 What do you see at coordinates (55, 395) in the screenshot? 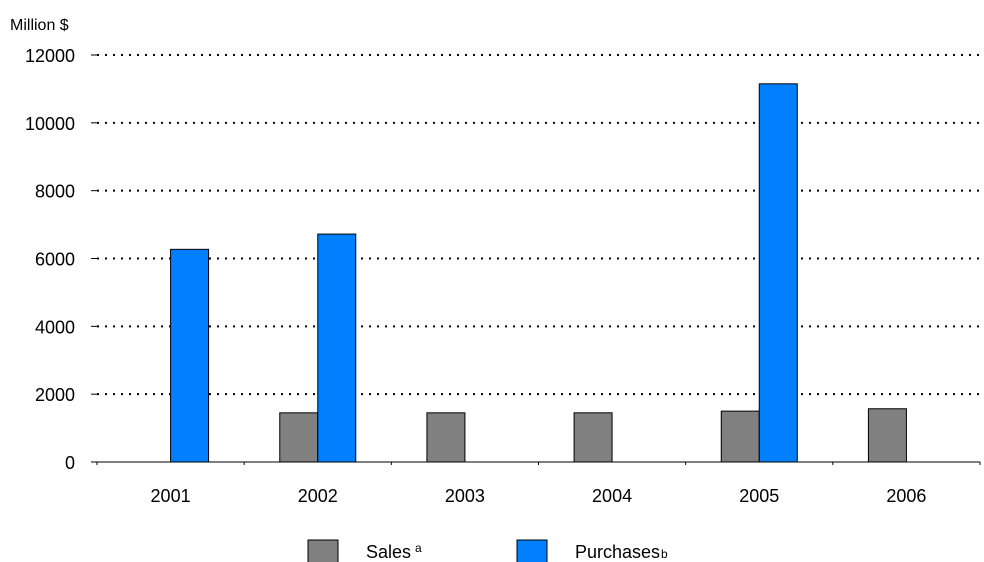
I see `y-tick-label: 2000` at bounding box center [55, 395].